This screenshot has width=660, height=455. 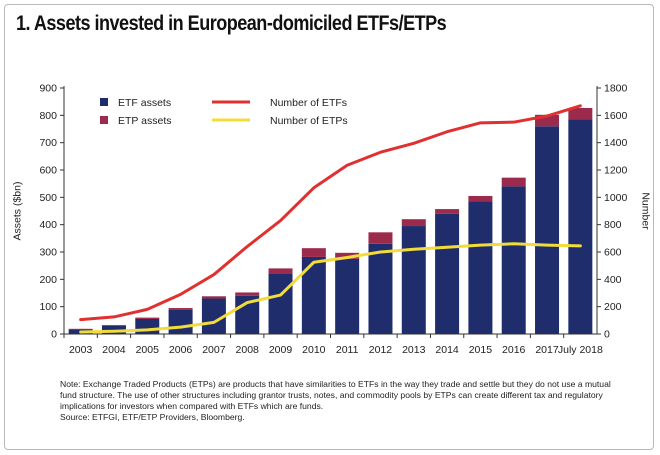 What do you see at coordinates (514, 350) in the screenshot?
I see `x-tick-label: 2016` at bounding box center [514, 350].